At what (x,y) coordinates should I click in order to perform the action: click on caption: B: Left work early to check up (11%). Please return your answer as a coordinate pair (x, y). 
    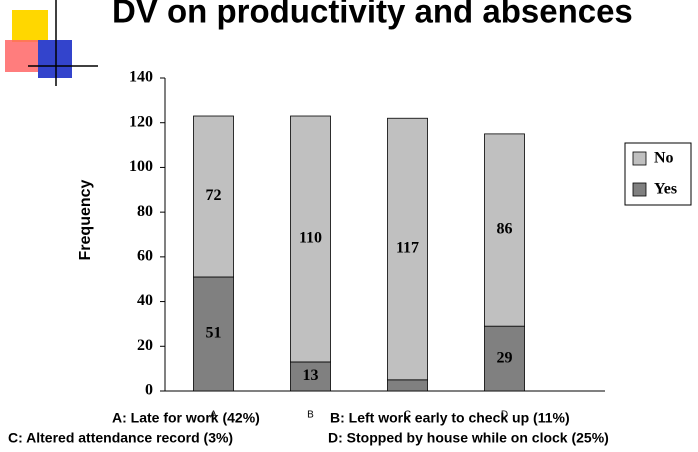
    Looking at the image, I should click on (450, 418).